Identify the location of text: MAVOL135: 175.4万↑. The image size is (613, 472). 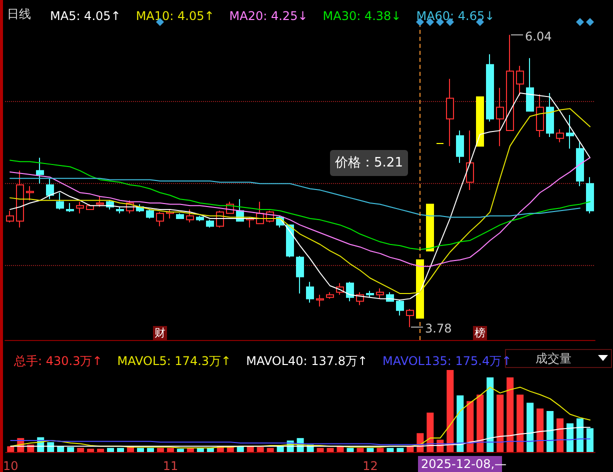
(447, 361).